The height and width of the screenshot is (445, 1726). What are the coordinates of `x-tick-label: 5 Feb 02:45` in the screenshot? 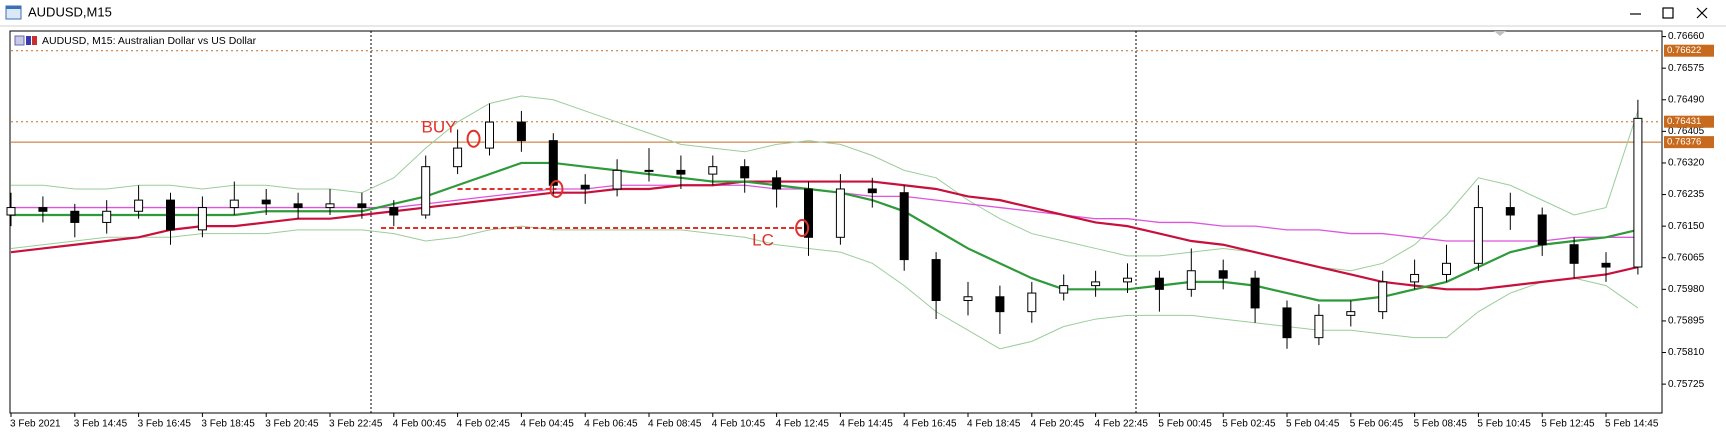 It's located at (1249, 424).